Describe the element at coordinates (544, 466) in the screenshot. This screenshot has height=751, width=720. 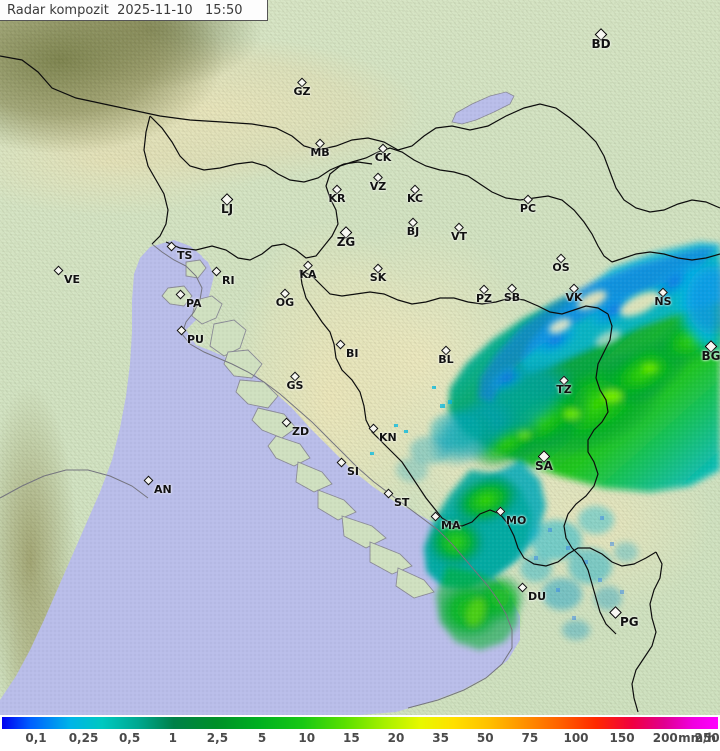
I see `city-label: SA` at that location.